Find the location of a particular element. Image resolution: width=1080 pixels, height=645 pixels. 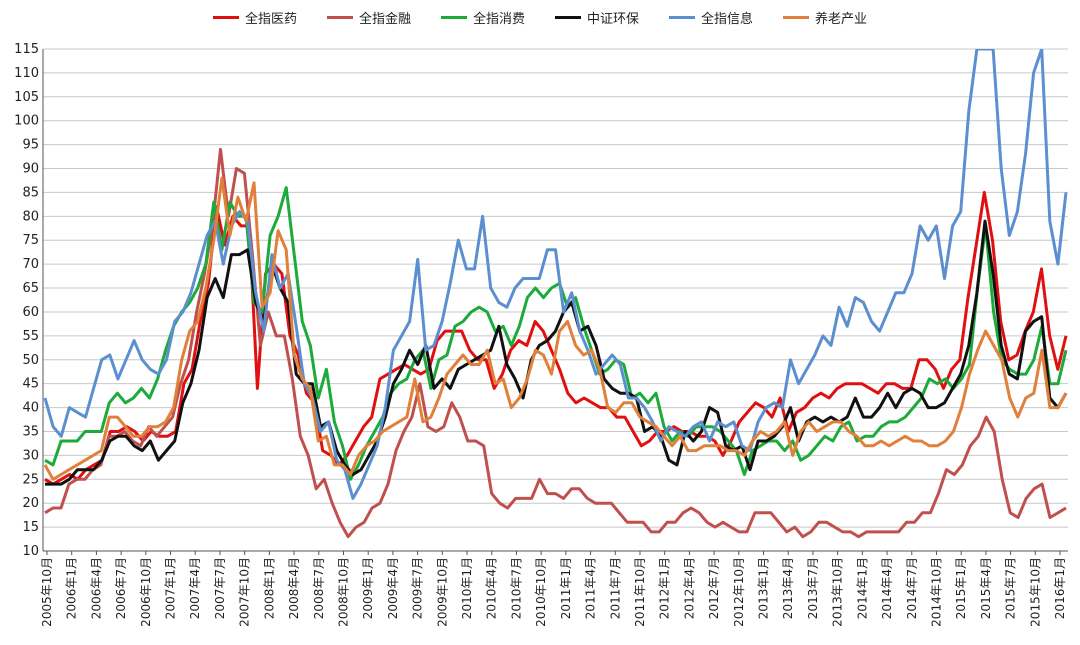

legend-item: 全指金融 is located at coordinates (368, 17).